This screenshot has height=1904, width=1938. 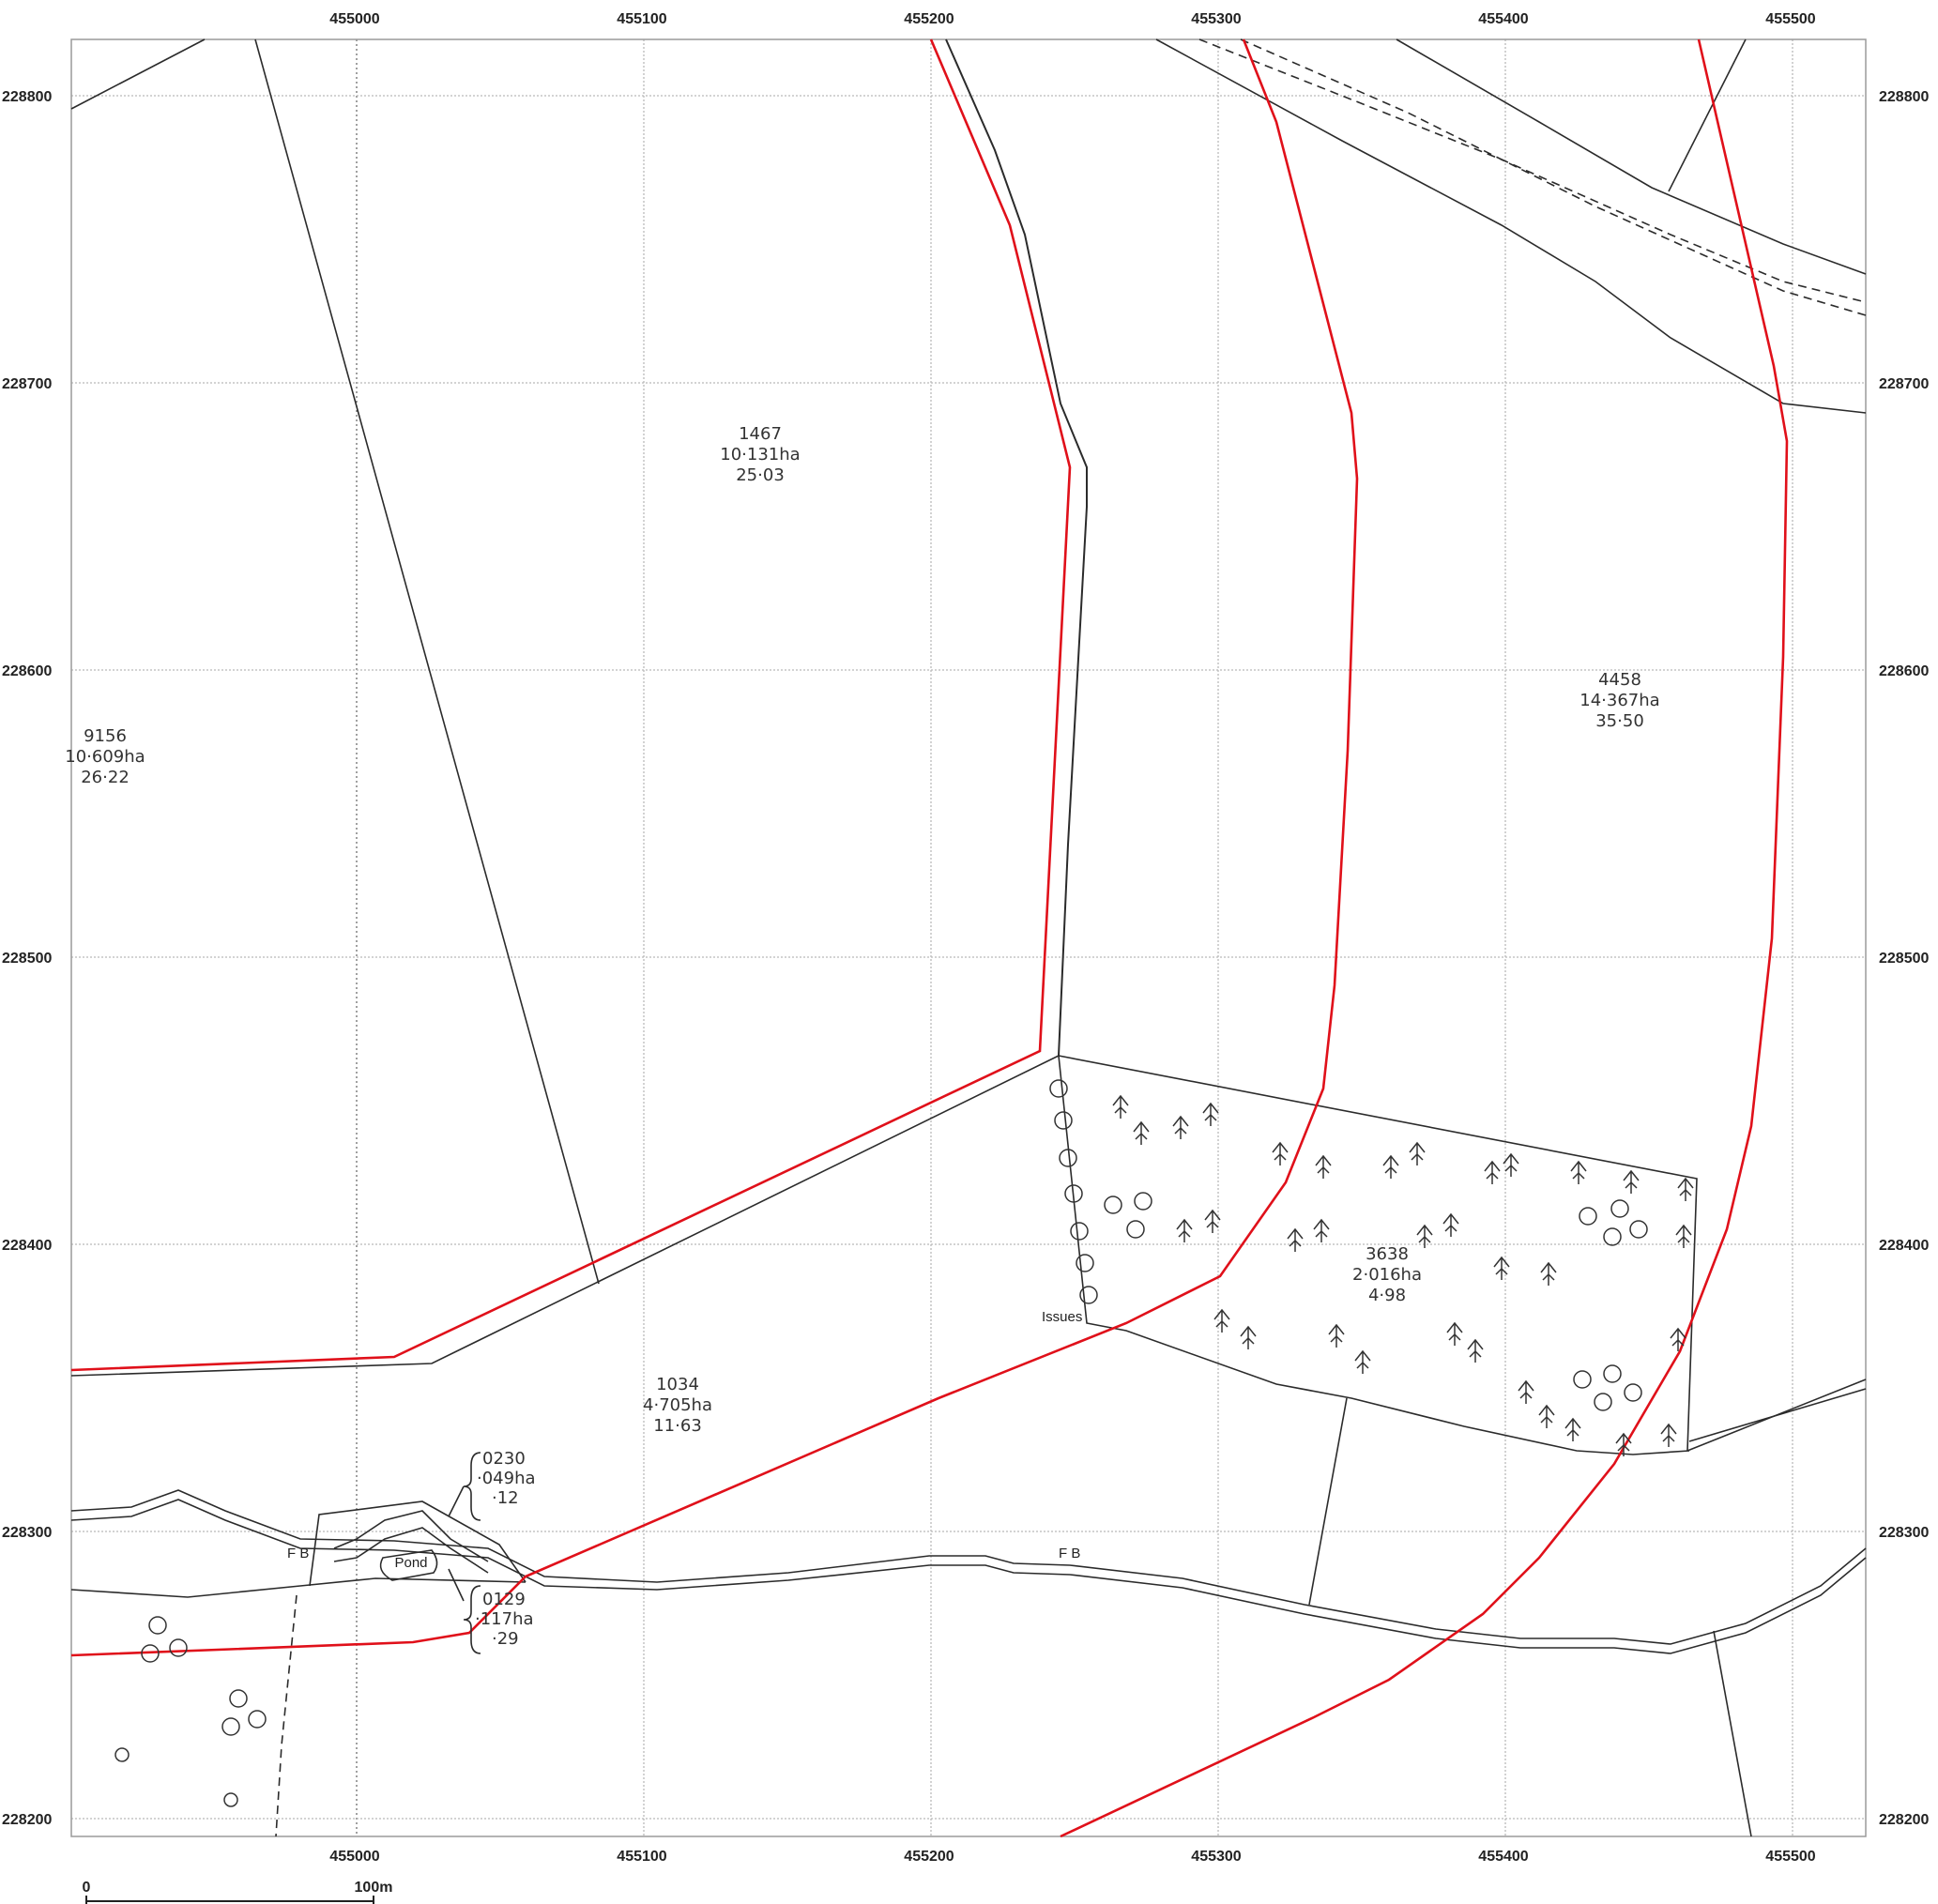 I want to click on parcel-4458: 4458 14·367ha 35·50, so click(x=1619, y=700).